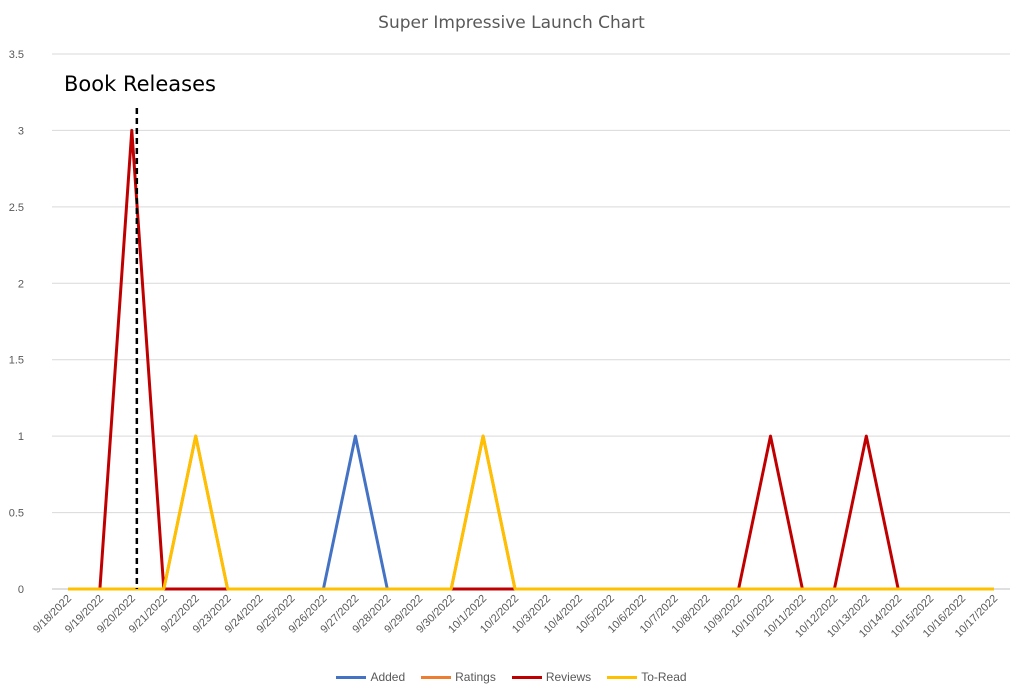 This screenshot has width=1023, height=696. I want to click on y-tick-label: 0, so click(21, 590).